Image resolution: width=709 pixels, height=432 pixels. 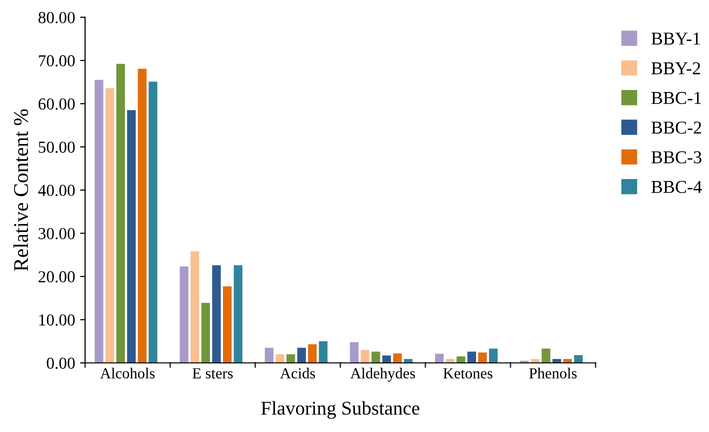 What do you see at coordinates (56, 190) in the screenshot?
I see `y-tick-label: 40.00` at bounding box center [56, 190].